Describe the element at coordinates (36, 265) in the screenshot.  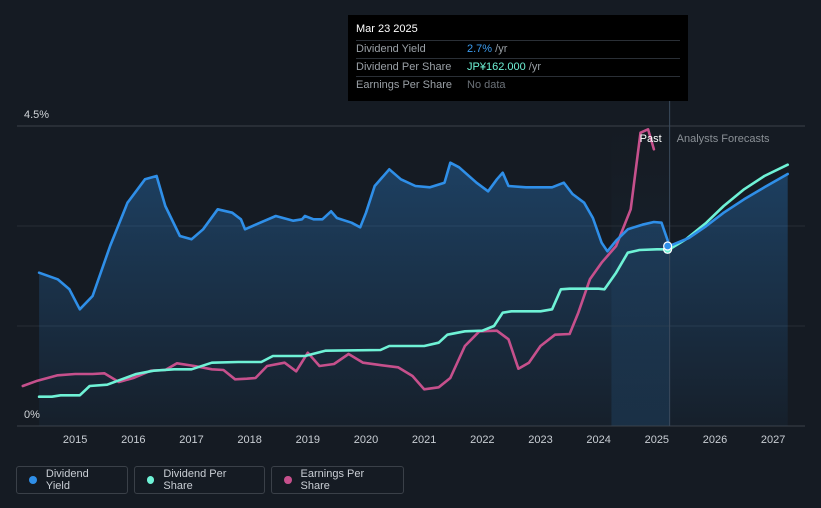
I see `y-axis-labels: 4.5% 0%` at that location.